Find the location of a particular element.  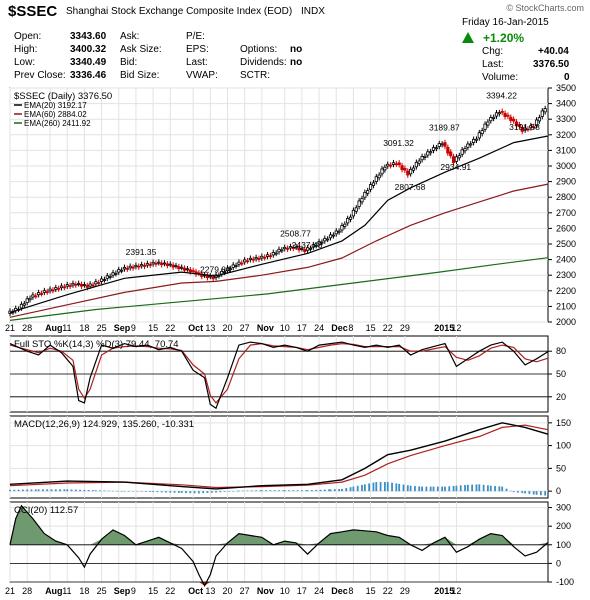

x-tick-label-bottom: Nov is located at coordinates (265, 591).